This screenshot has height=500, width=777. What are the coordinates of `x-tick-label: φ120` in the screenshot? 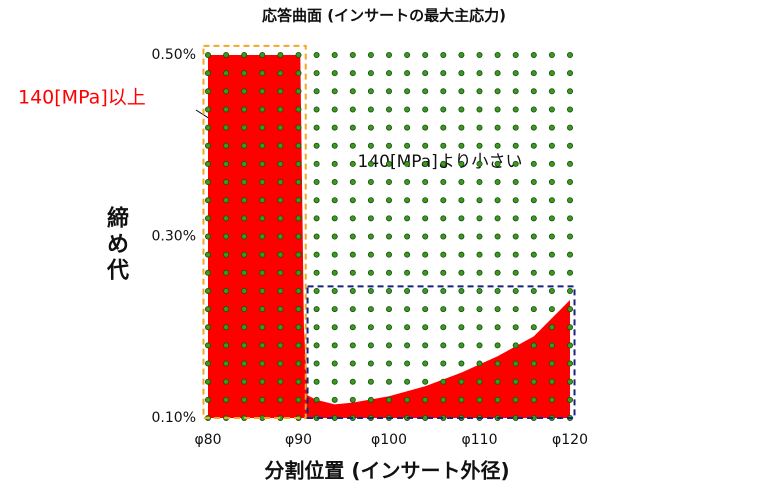 It's located at (570, 440).